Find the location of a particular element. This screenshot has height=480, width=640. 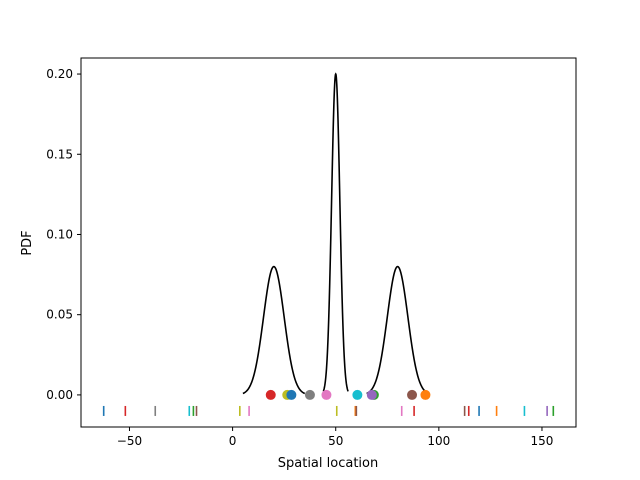

x-tick-label: 0 is located at coordinates (233, 441).